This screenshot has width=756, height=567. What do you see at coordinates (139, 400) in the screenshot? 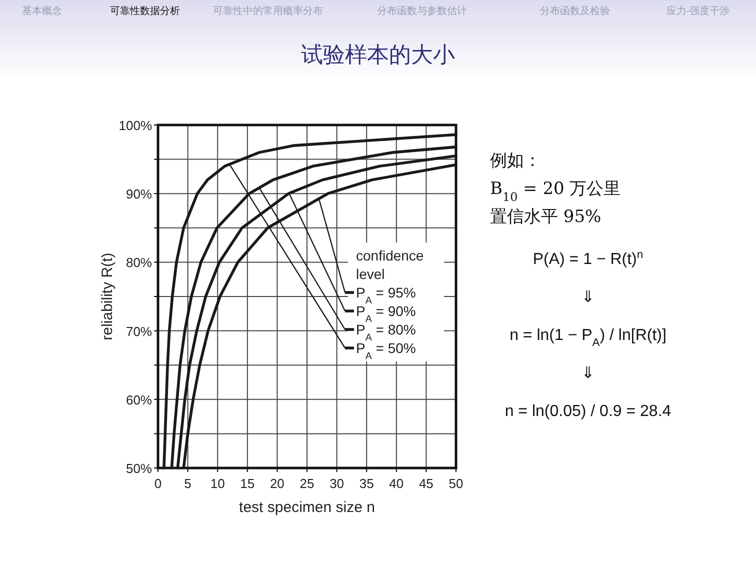
I see `y-tick-label: 60%` at bounding box center [139, 400].